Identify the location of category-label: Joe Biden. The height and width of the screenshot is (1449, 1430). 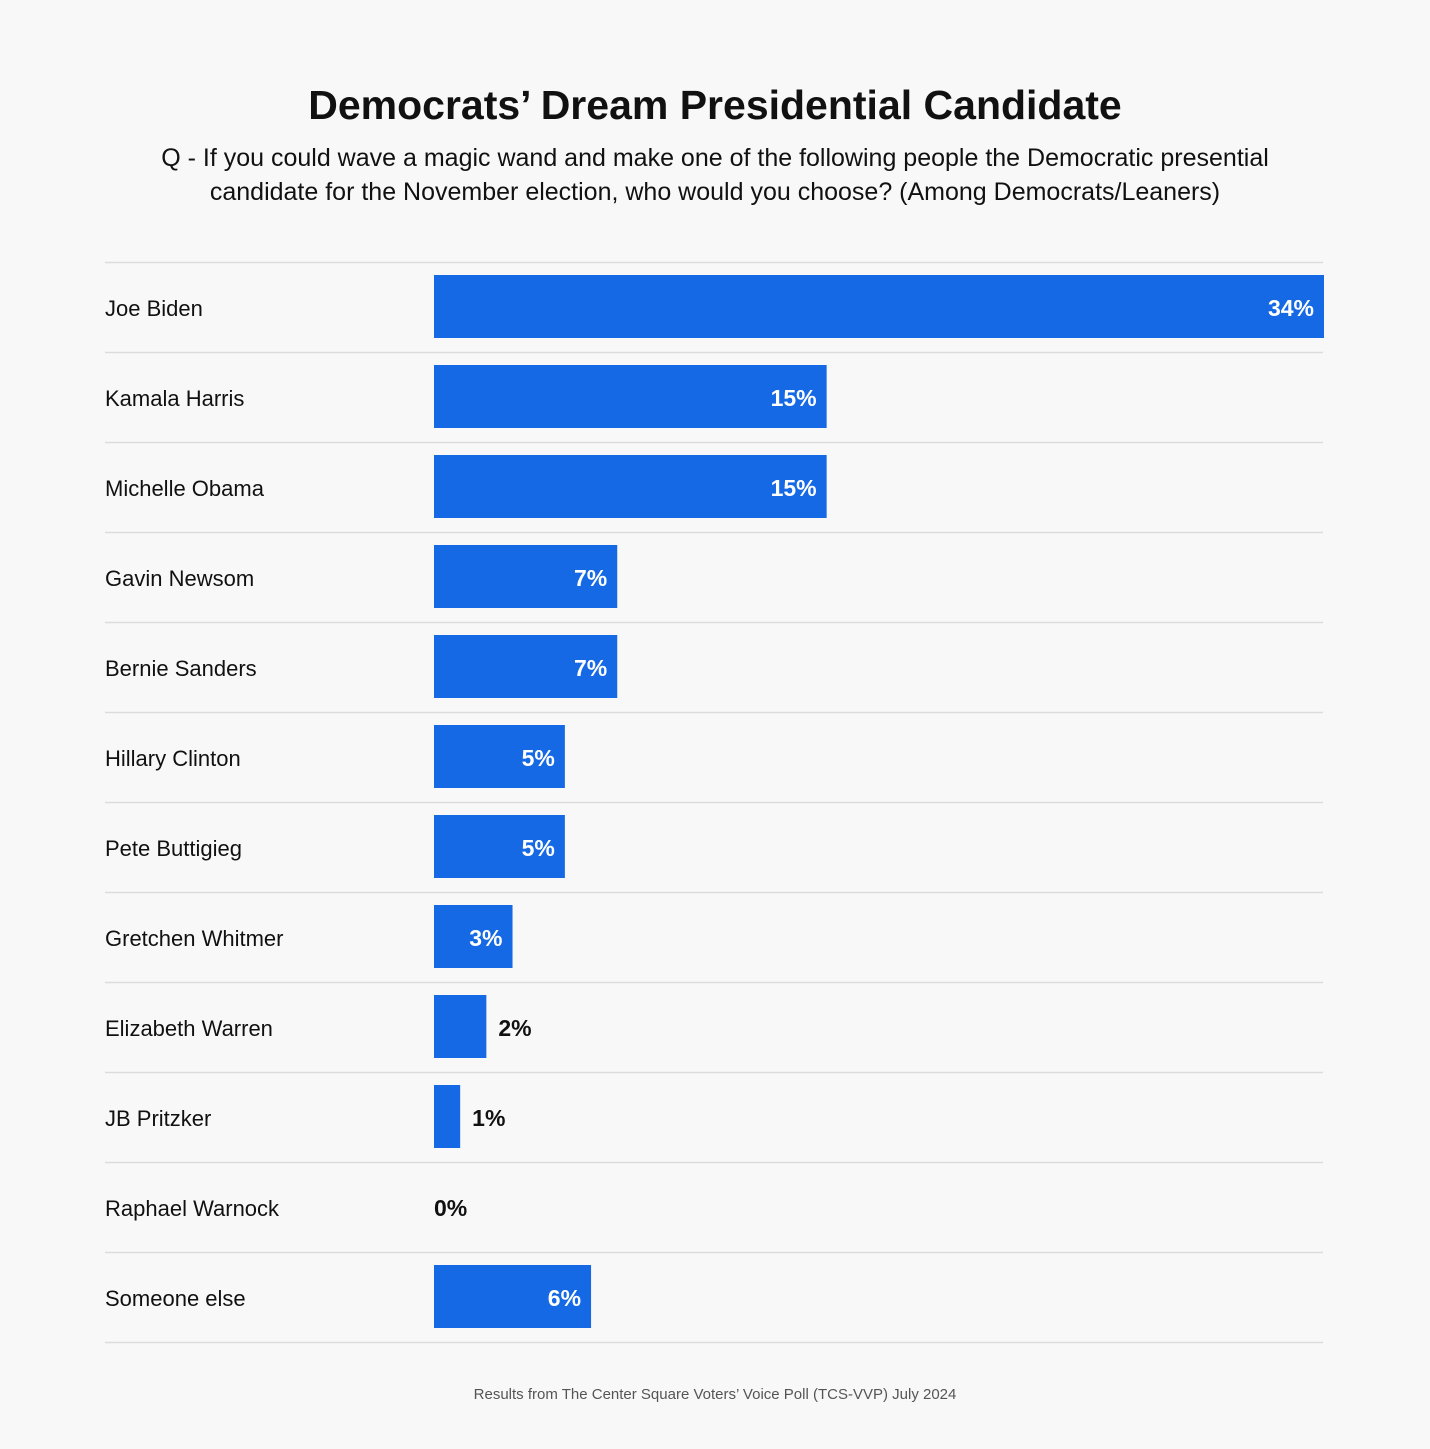
(154, 308).